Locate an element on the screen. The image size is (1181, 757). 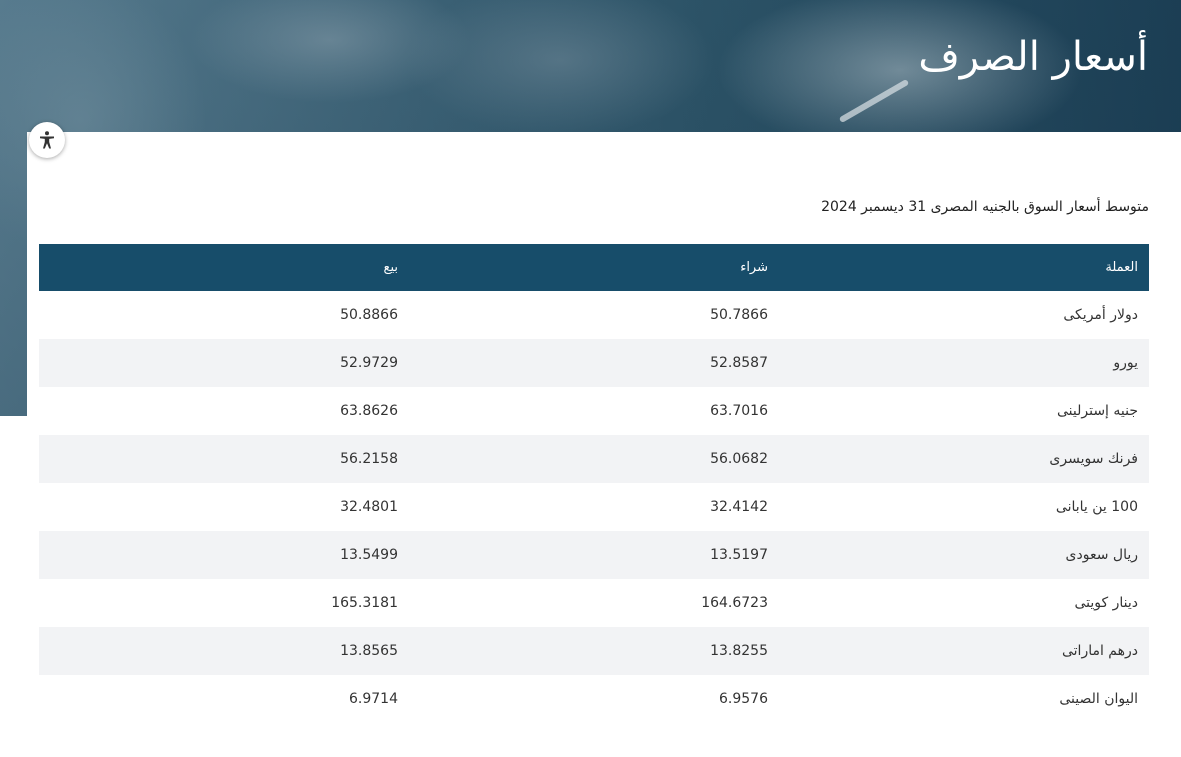
sell-rate: 56.2158 is located at coordinates (224, 459).